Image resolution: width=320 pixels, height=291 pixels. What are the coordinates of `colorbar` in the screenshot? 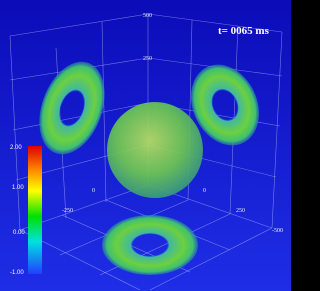 It's located at (35, 210).